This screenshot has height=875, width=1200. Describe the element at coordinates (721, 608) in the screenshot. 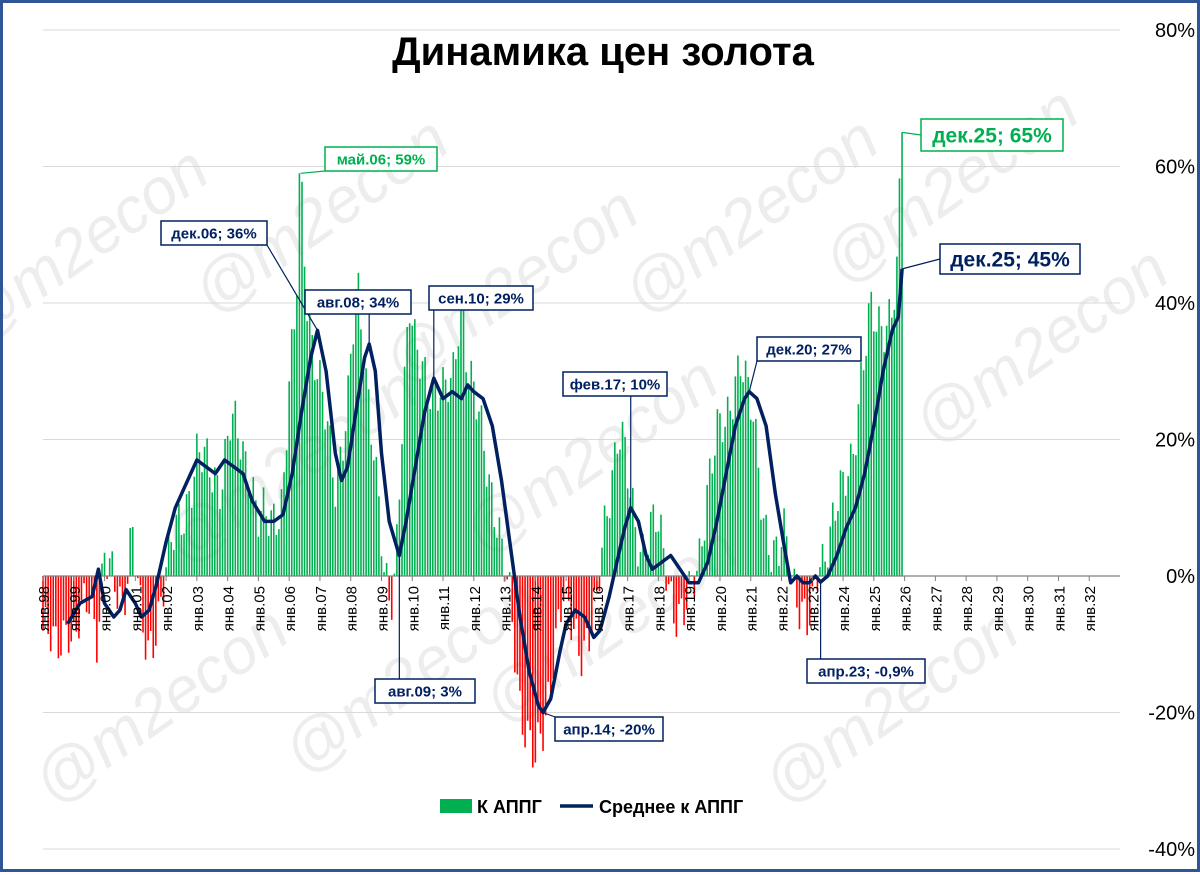

I see `x-tick-label: янв.20` at that location.